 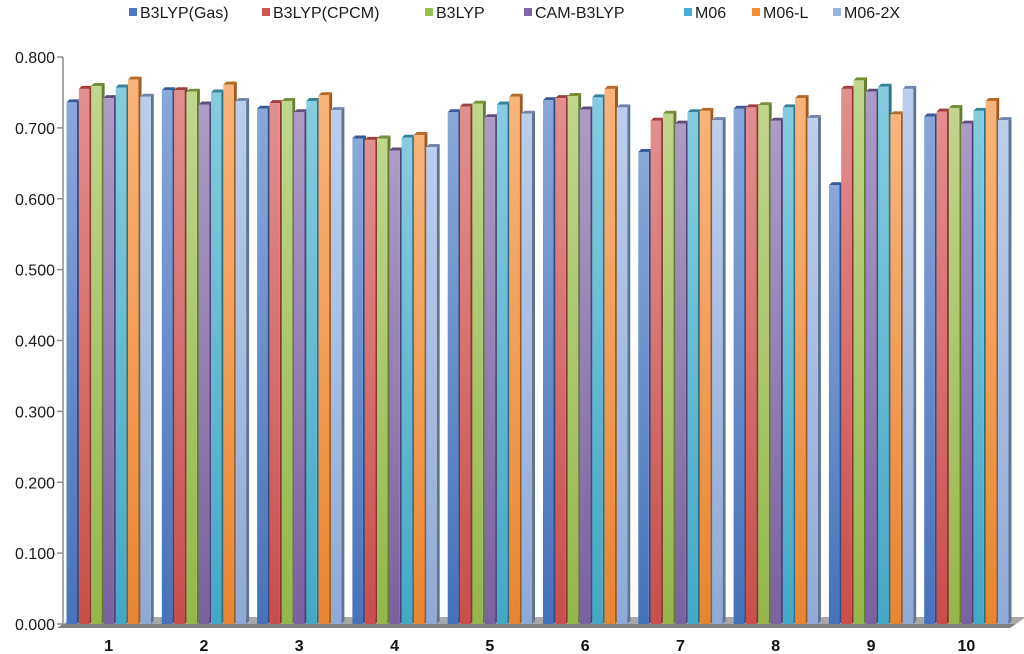 I want to click on x-tick-labels: 1 2 3 4 5 6 7 8 9 10, so click(x=539, y=646).